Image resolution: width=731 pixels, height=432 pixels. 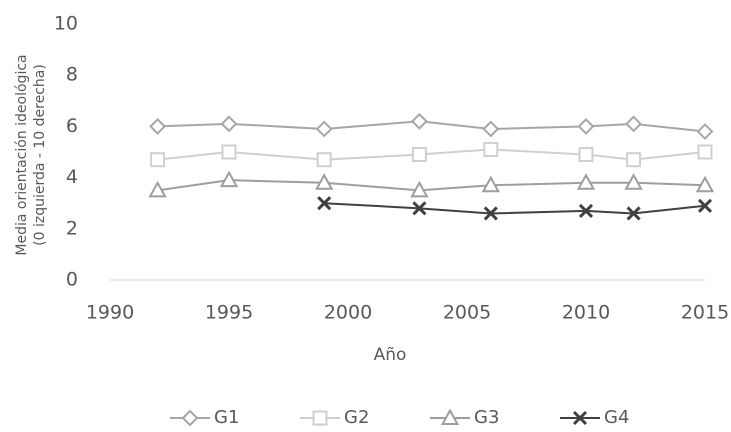 What do you see at coordinates (348, 313) in the screenshot?
I see `x-tick-label: 2000` at bounding box center [348, 313].